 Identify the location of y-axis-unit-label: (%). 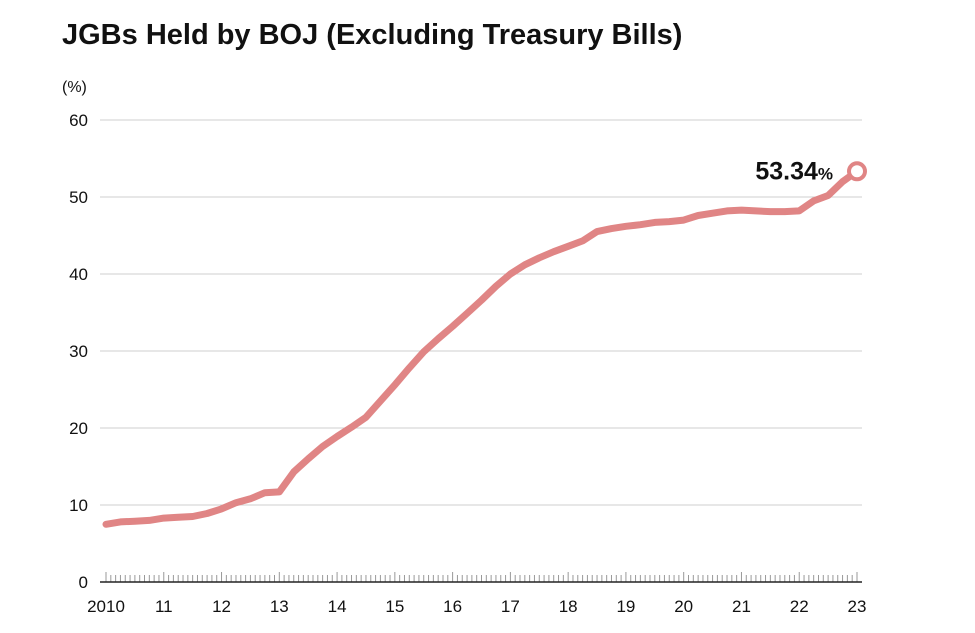
(74, 87).